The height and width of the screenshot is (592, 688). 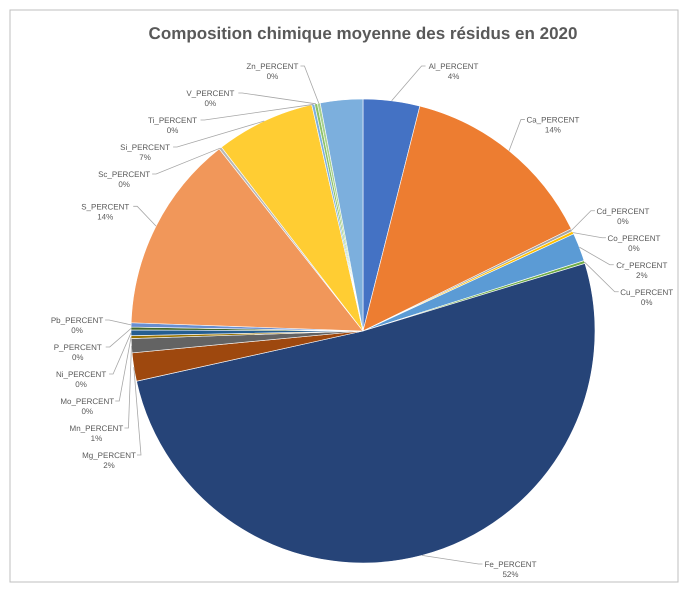 I want to click on slice-label: Si_PERCENT, so click(x=145, y=147).